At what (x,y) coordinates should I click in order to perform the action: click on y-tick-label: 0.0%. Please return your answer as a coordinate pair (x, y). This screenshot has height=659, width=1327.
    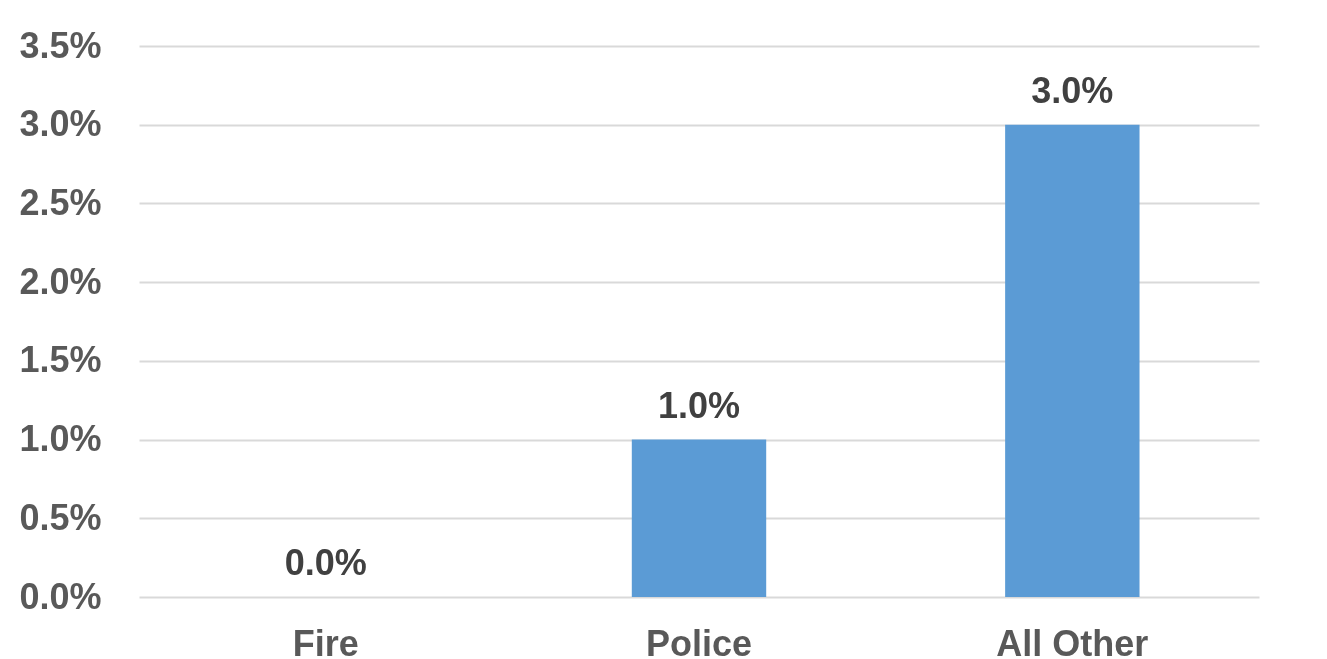
    Looking at the image, I should click on (60, 596).